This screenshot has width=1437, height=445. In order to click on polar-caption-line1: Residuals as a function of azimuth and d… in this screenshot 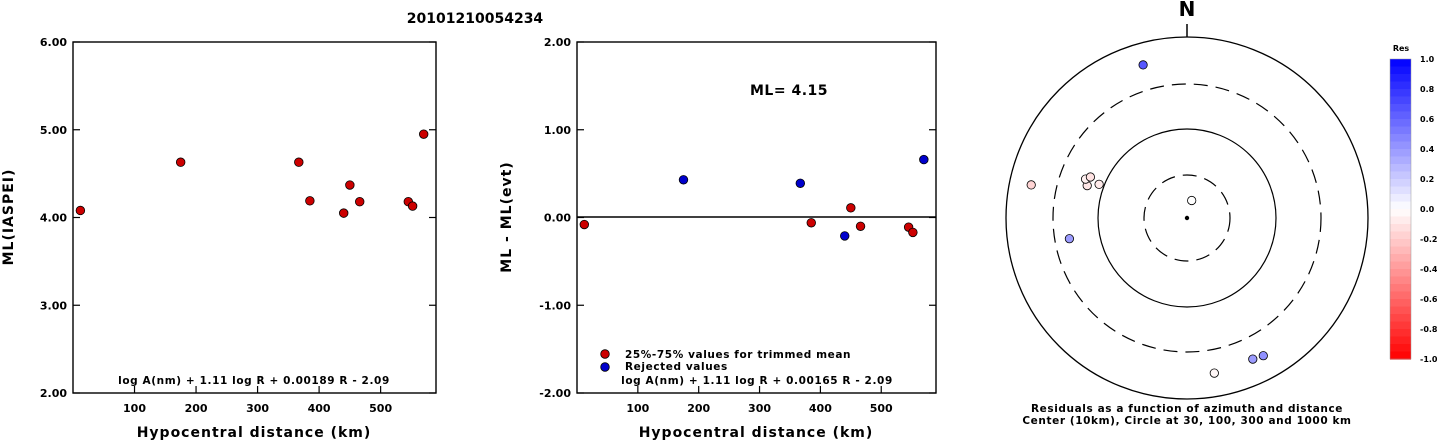, I will do `click(1187, 409)`.